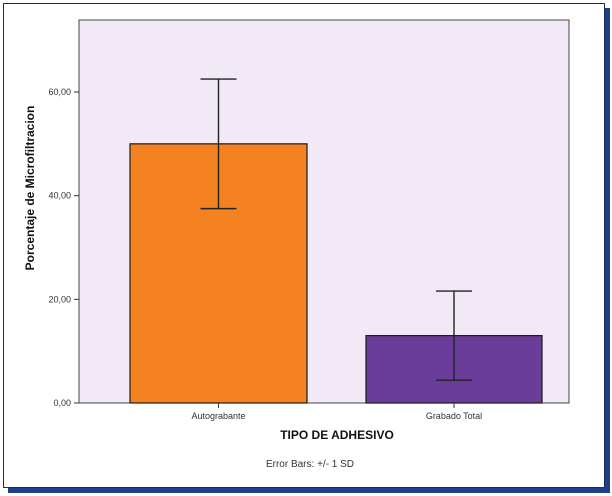  Describe the element at coordinates (59, 92) in the screenshot. I see `y-tick-label: 60,00` at that location.